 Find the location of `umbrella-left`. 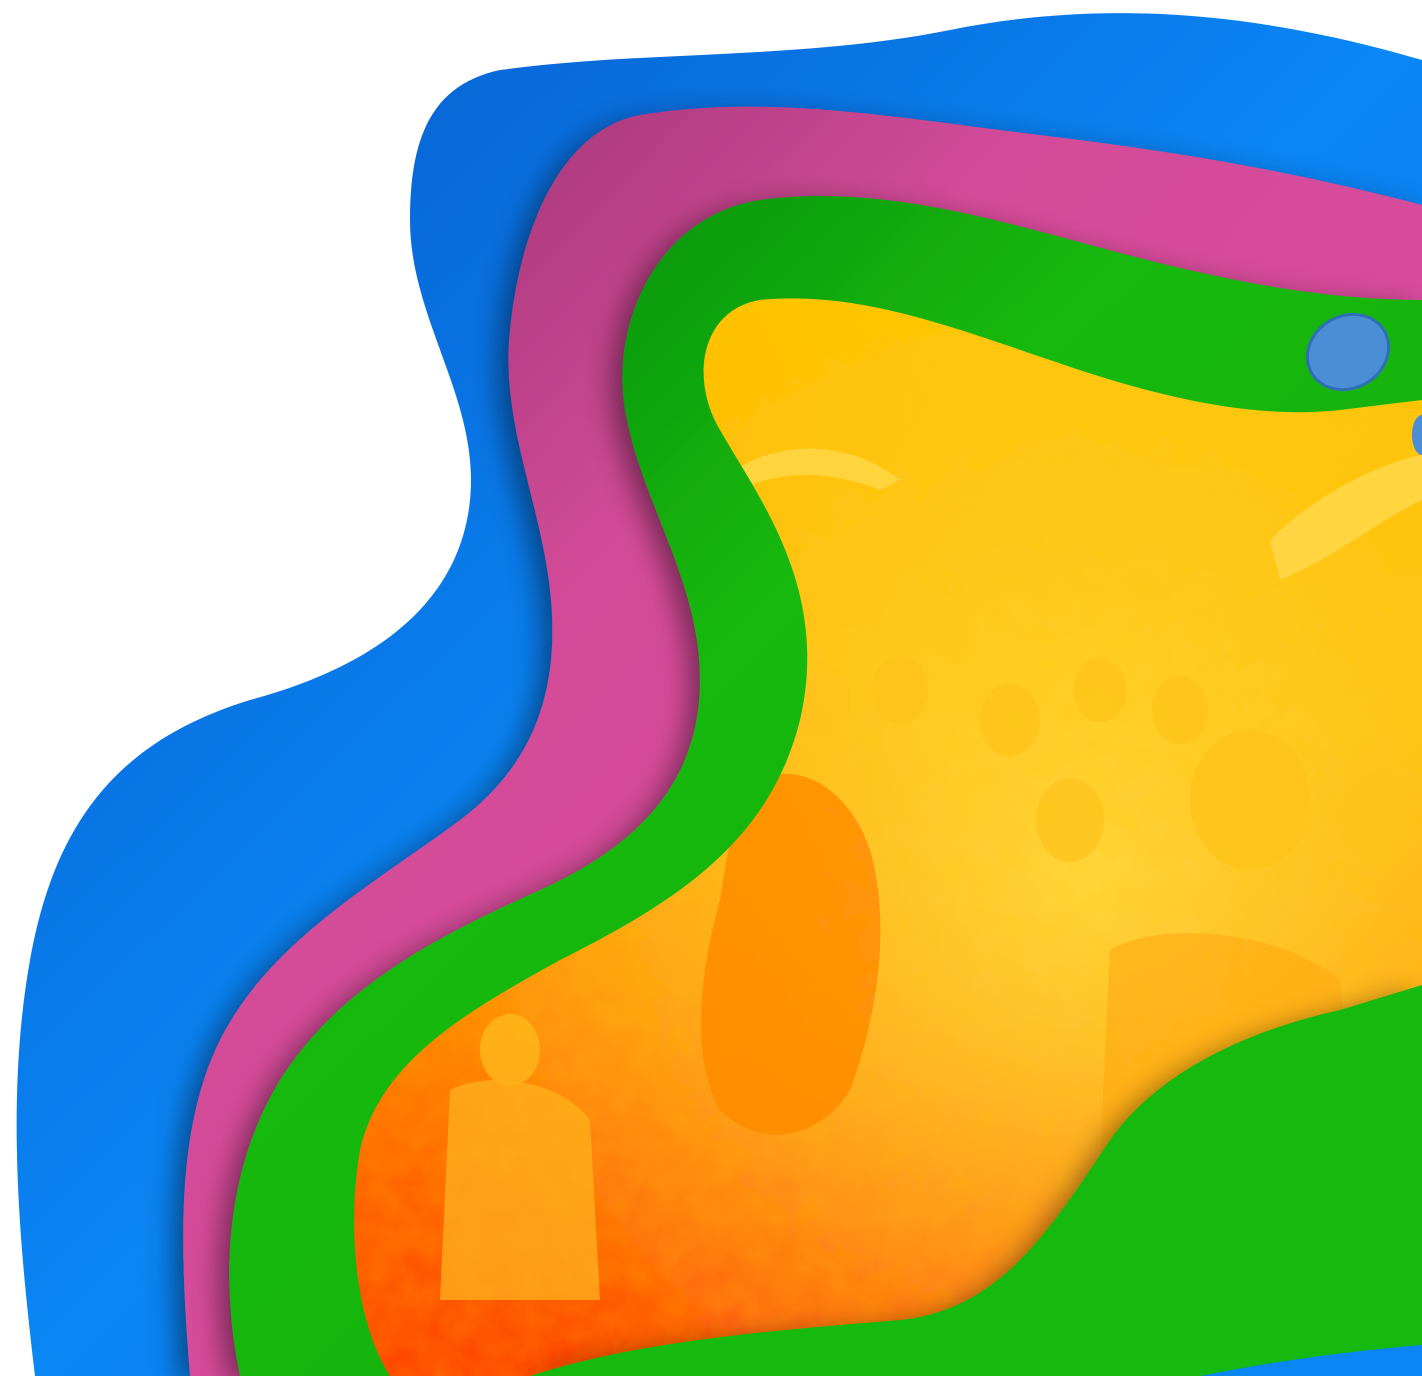

umbrella-left is located at coordinates (817, 469).